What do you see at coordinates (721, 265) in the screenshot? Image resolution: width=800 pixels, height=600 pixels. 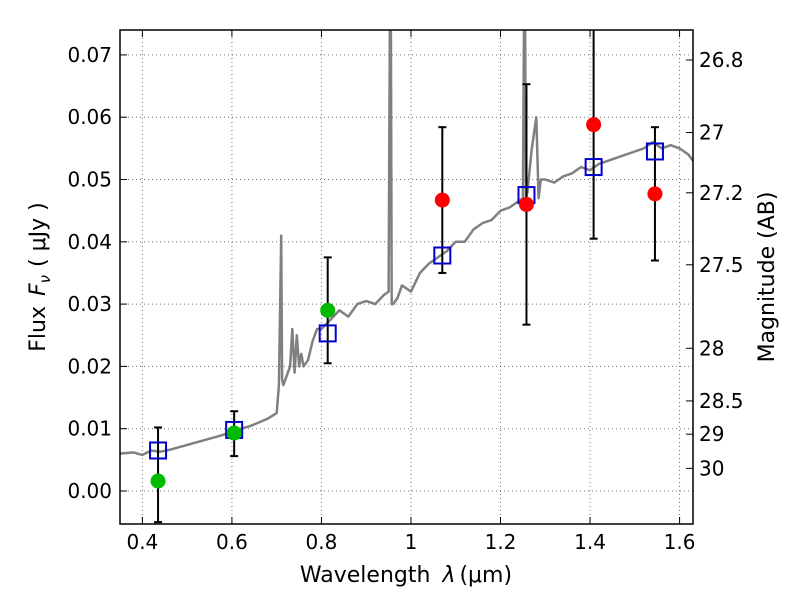 I see `y2-tick-label: 27.5` at bounding box center [721, 265].